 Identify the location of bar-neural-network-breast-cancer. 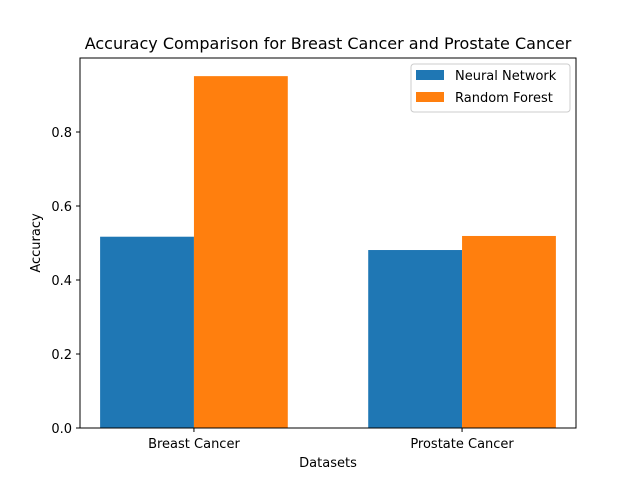
(147, 332).